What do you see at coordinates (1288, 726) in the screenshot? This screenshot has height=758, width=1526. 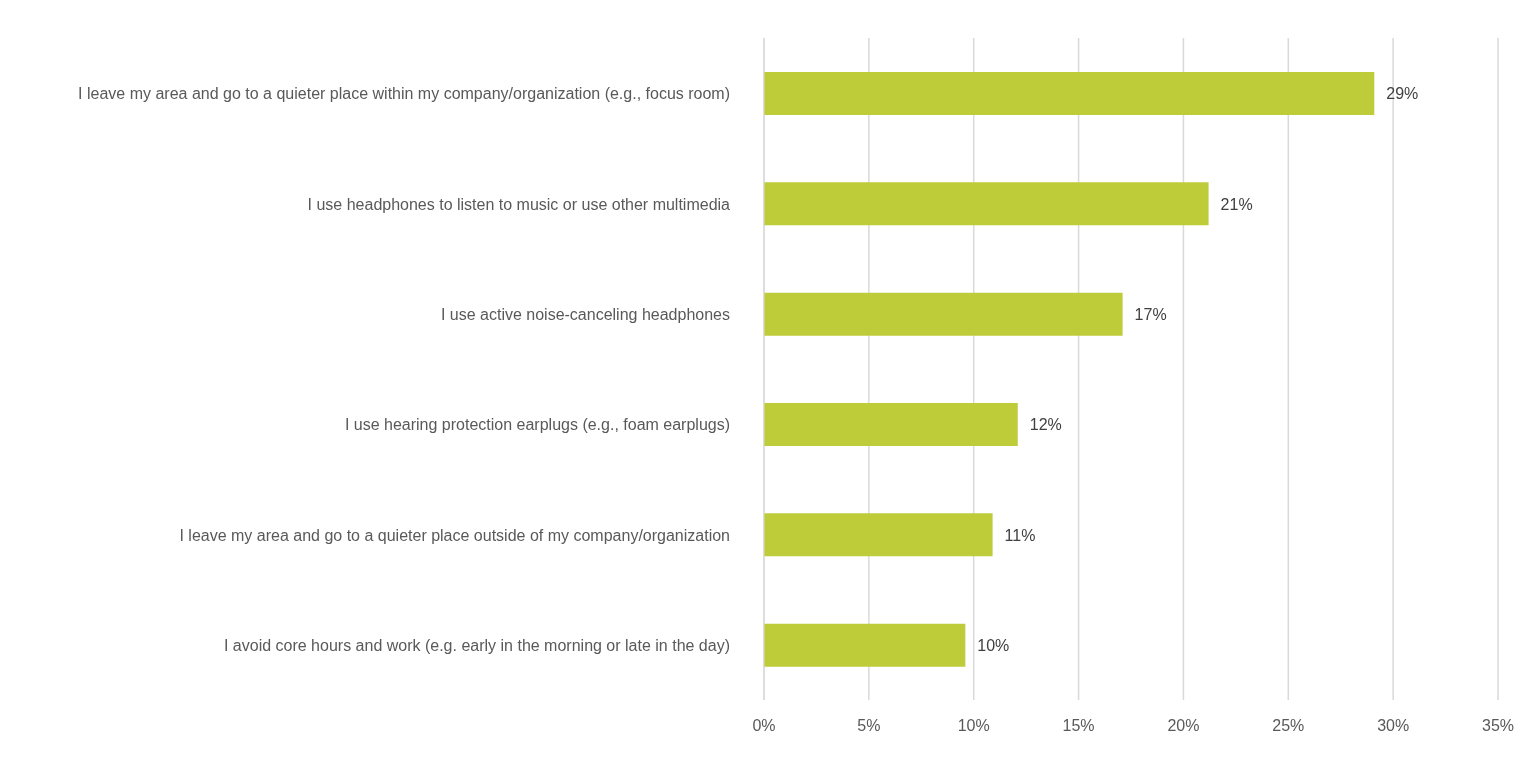 I see `x-tick-label: 25%` at bounding box center [1288, 726].